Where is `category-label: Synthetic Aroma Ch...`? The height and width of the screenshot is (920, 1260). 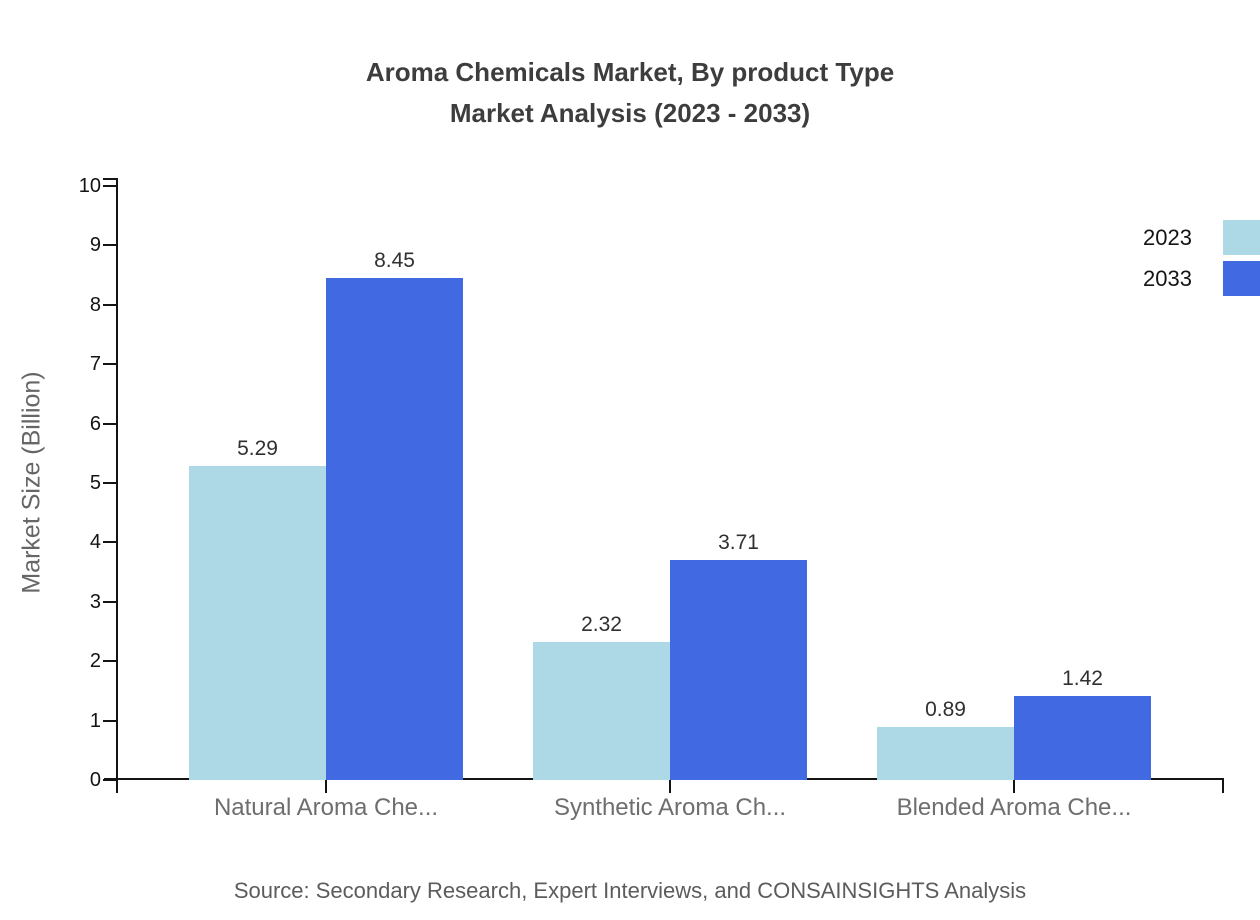 category-label: Synthetic Aroma Ch... is located at coordinates (670, 807).